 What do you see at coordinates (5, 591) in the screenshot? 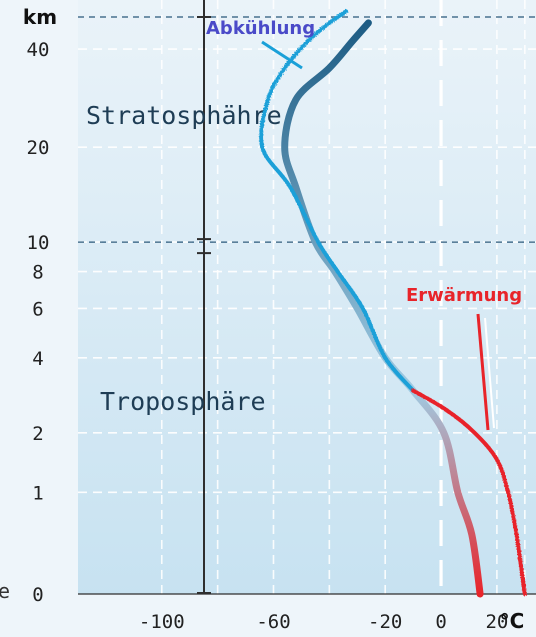
I see `edge-label-fragment: e` at bounding box center [5, 591].